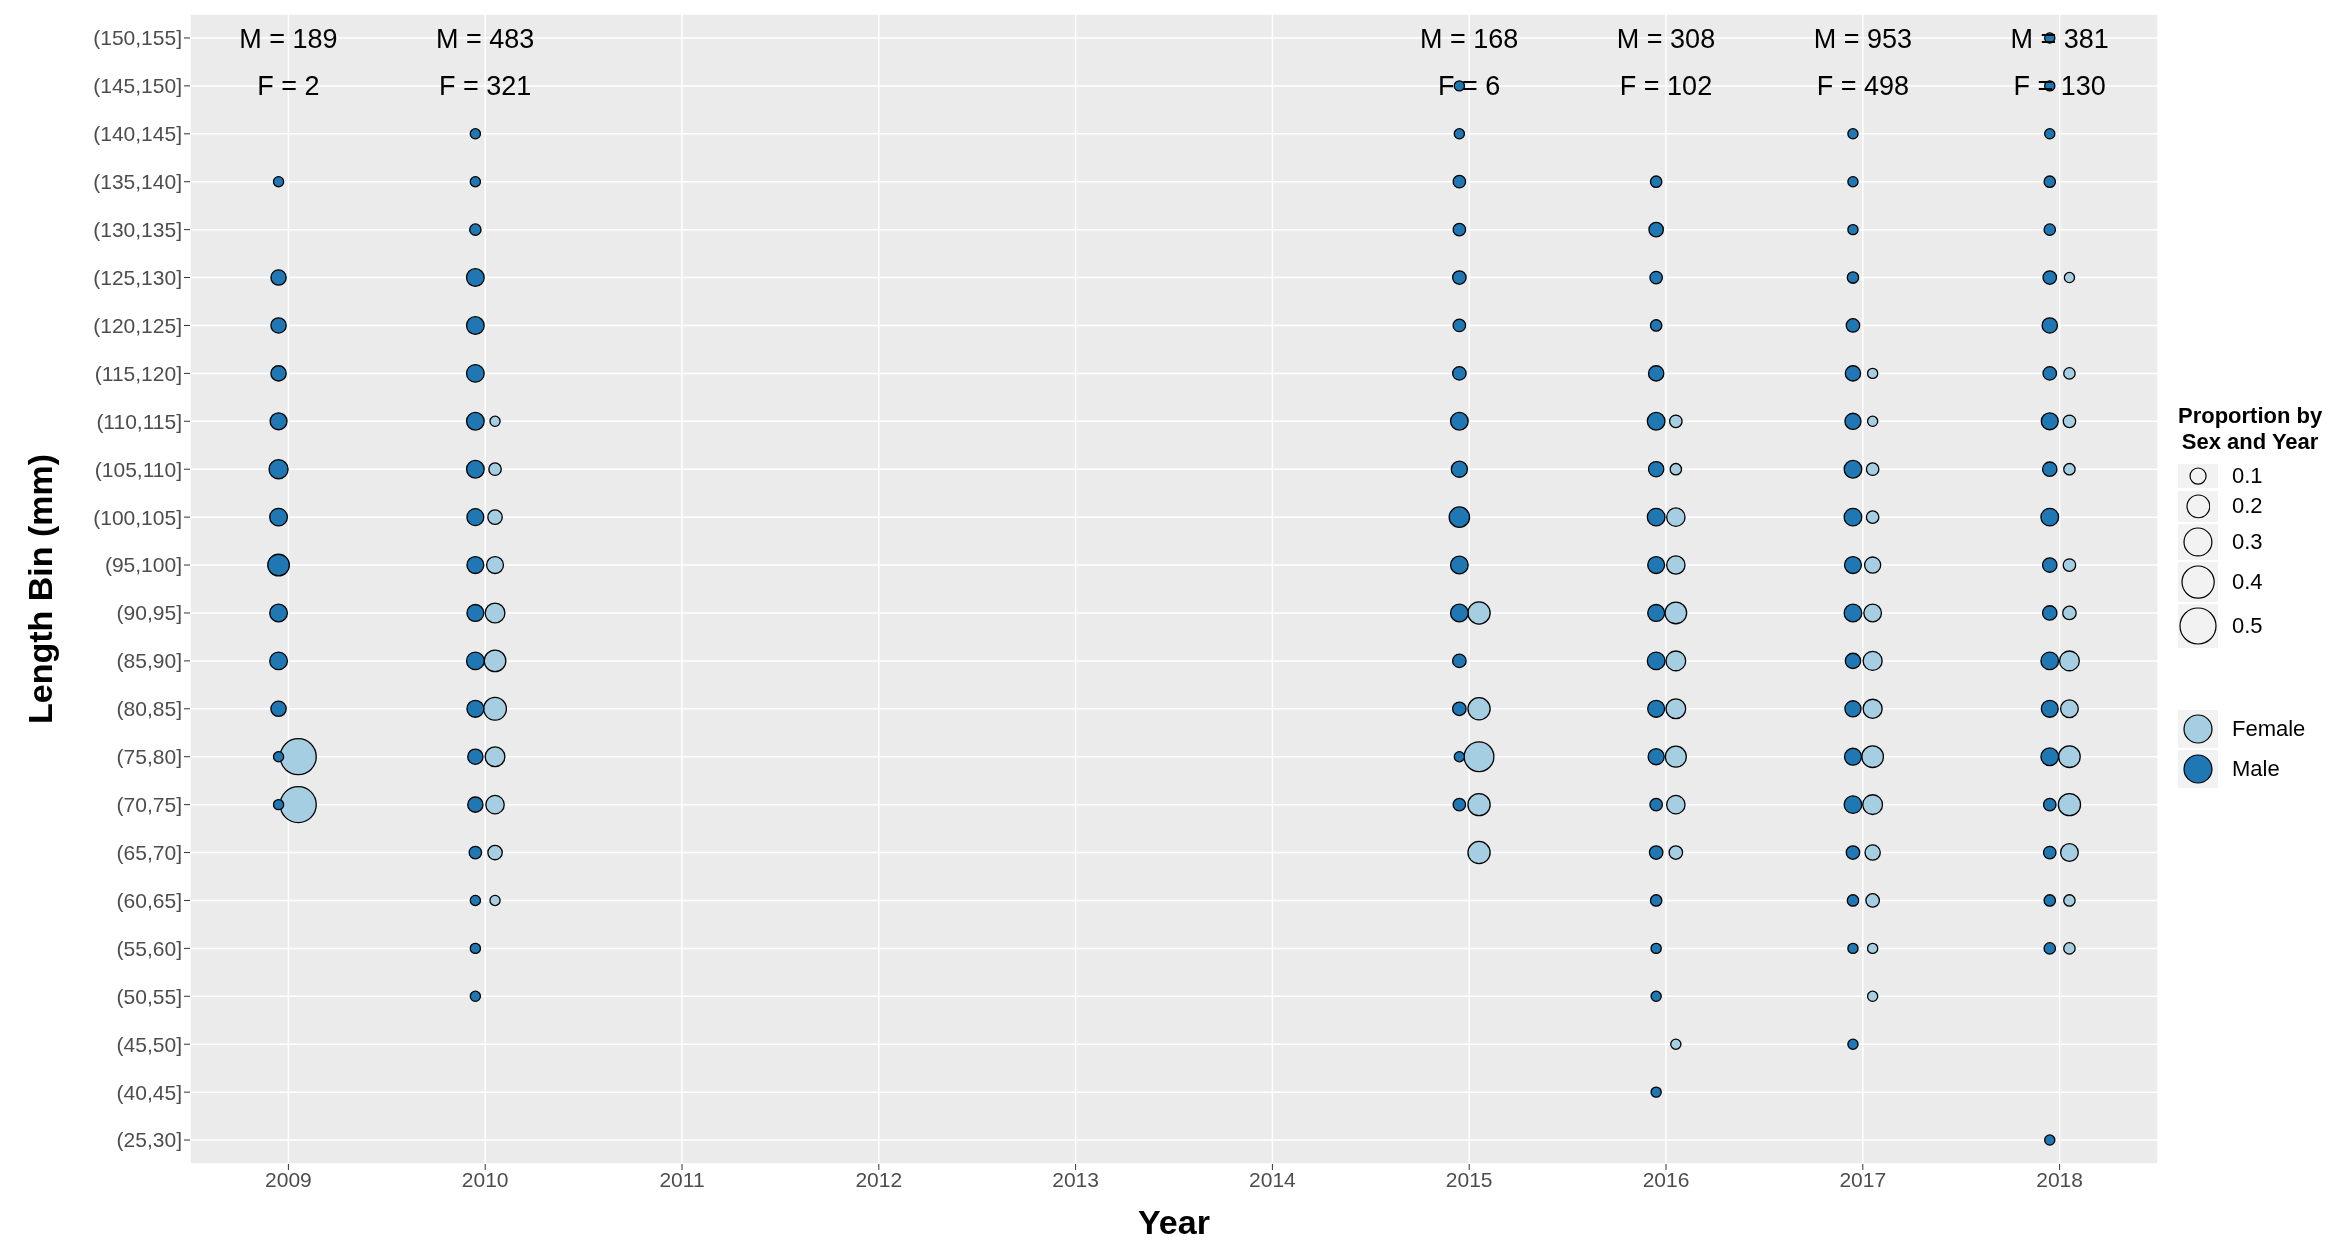  I want to click on annotation: F = 2, so click(288, 86).